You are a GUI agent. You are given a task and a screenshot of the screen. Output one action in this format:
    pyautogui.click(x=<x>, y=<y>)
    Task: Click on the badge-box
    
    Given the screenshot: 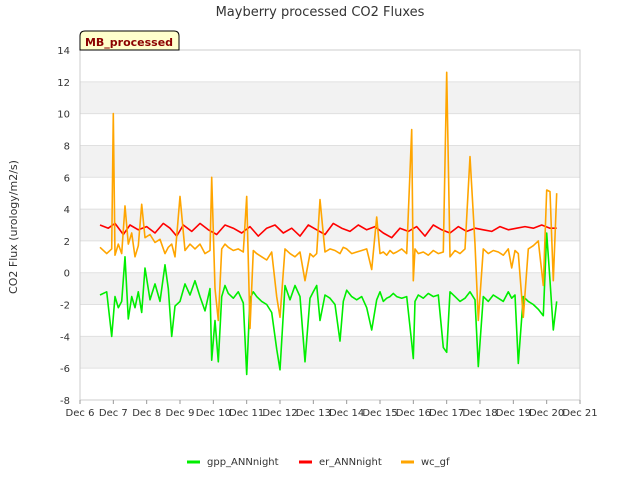 What is the action you would take?
    pyautogui.click(x=129, y=40)
    